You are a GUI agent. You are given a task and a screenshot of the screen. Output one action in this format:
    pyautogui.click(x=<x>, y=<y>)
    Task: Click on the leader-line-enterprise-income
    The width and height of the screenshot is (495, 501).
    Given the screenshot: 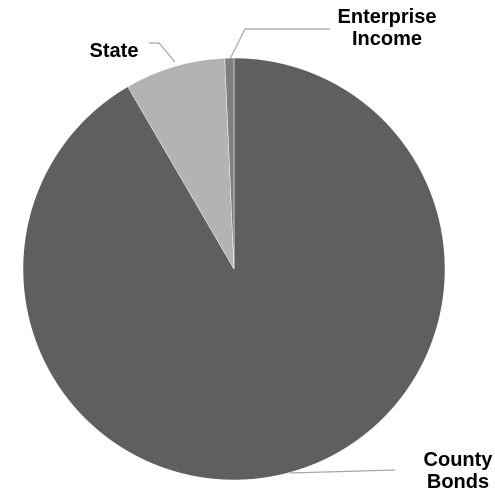 What is the action you would take?
    pyautogui.click(x=279, y=44)
    